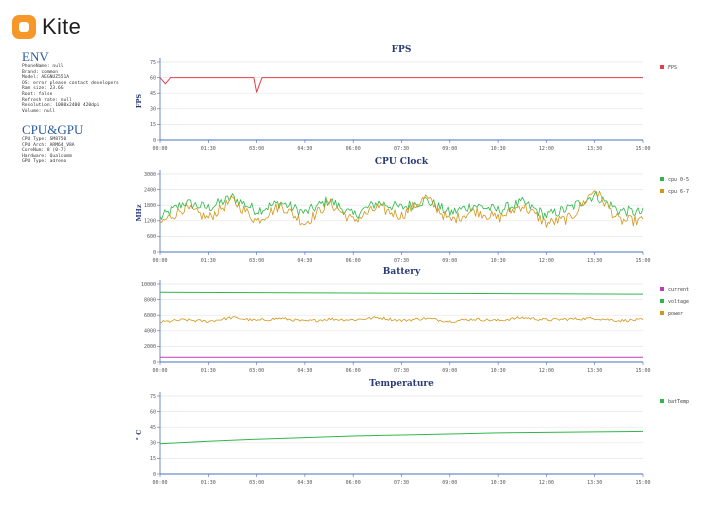 This screenshot has height=524, width=720. Describe the element at coordinates (402, 162) in the screenshot. I see `chart-title: CPU Clock` at that location.